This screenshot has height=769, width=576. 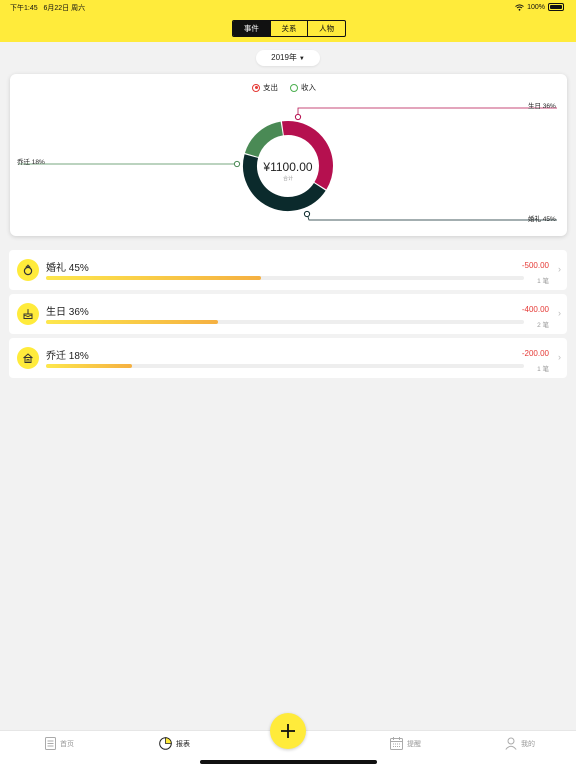 I want to click on radio-selected-icon, so click(x=256, y=87).